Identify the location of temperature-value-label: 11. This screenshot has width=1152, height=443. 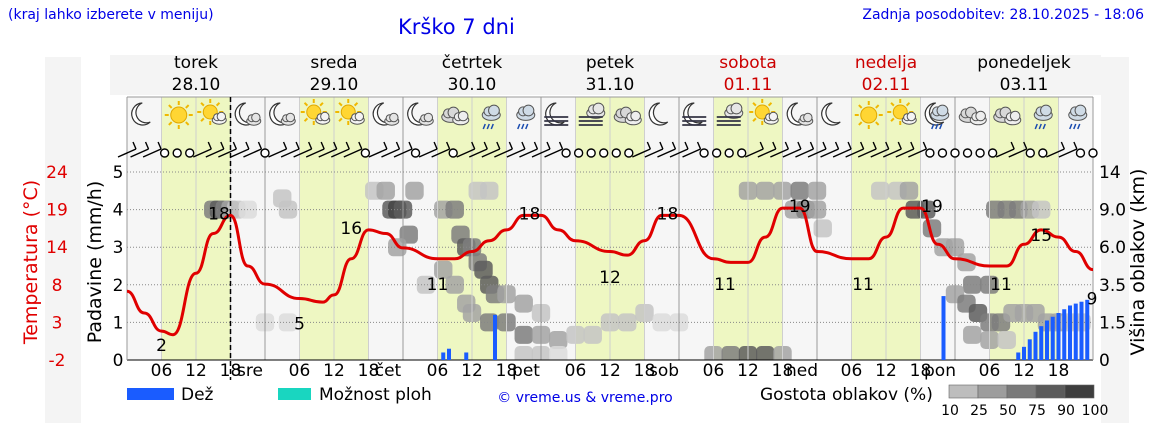
(438, 285).